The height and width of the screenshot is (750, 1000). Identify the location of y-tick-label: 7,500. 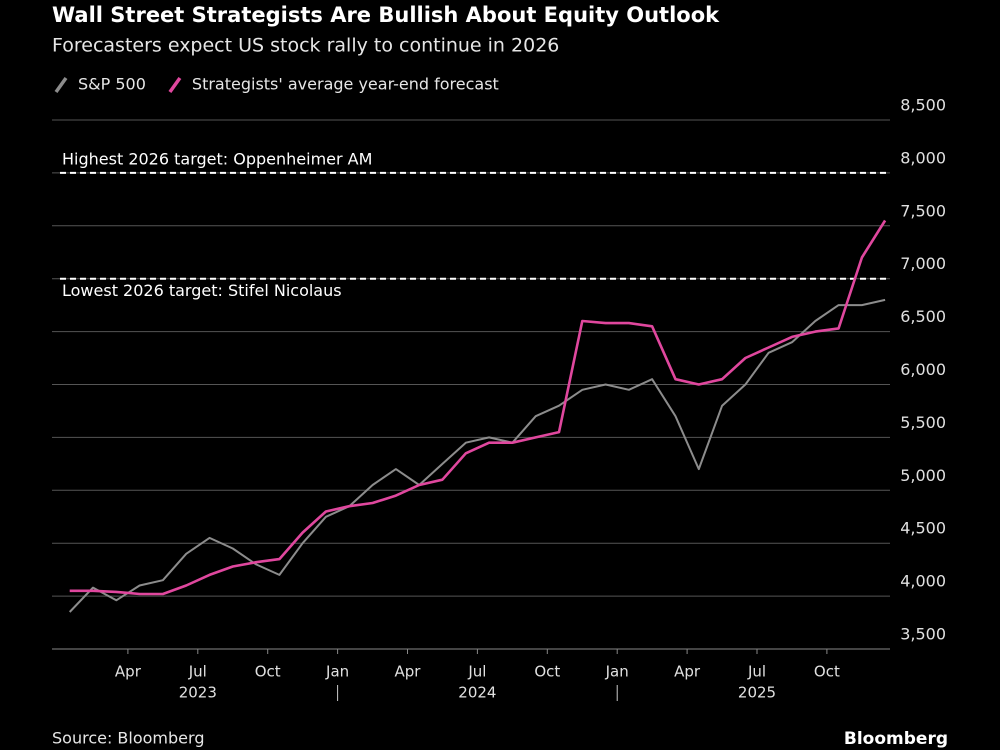
(923, 210).